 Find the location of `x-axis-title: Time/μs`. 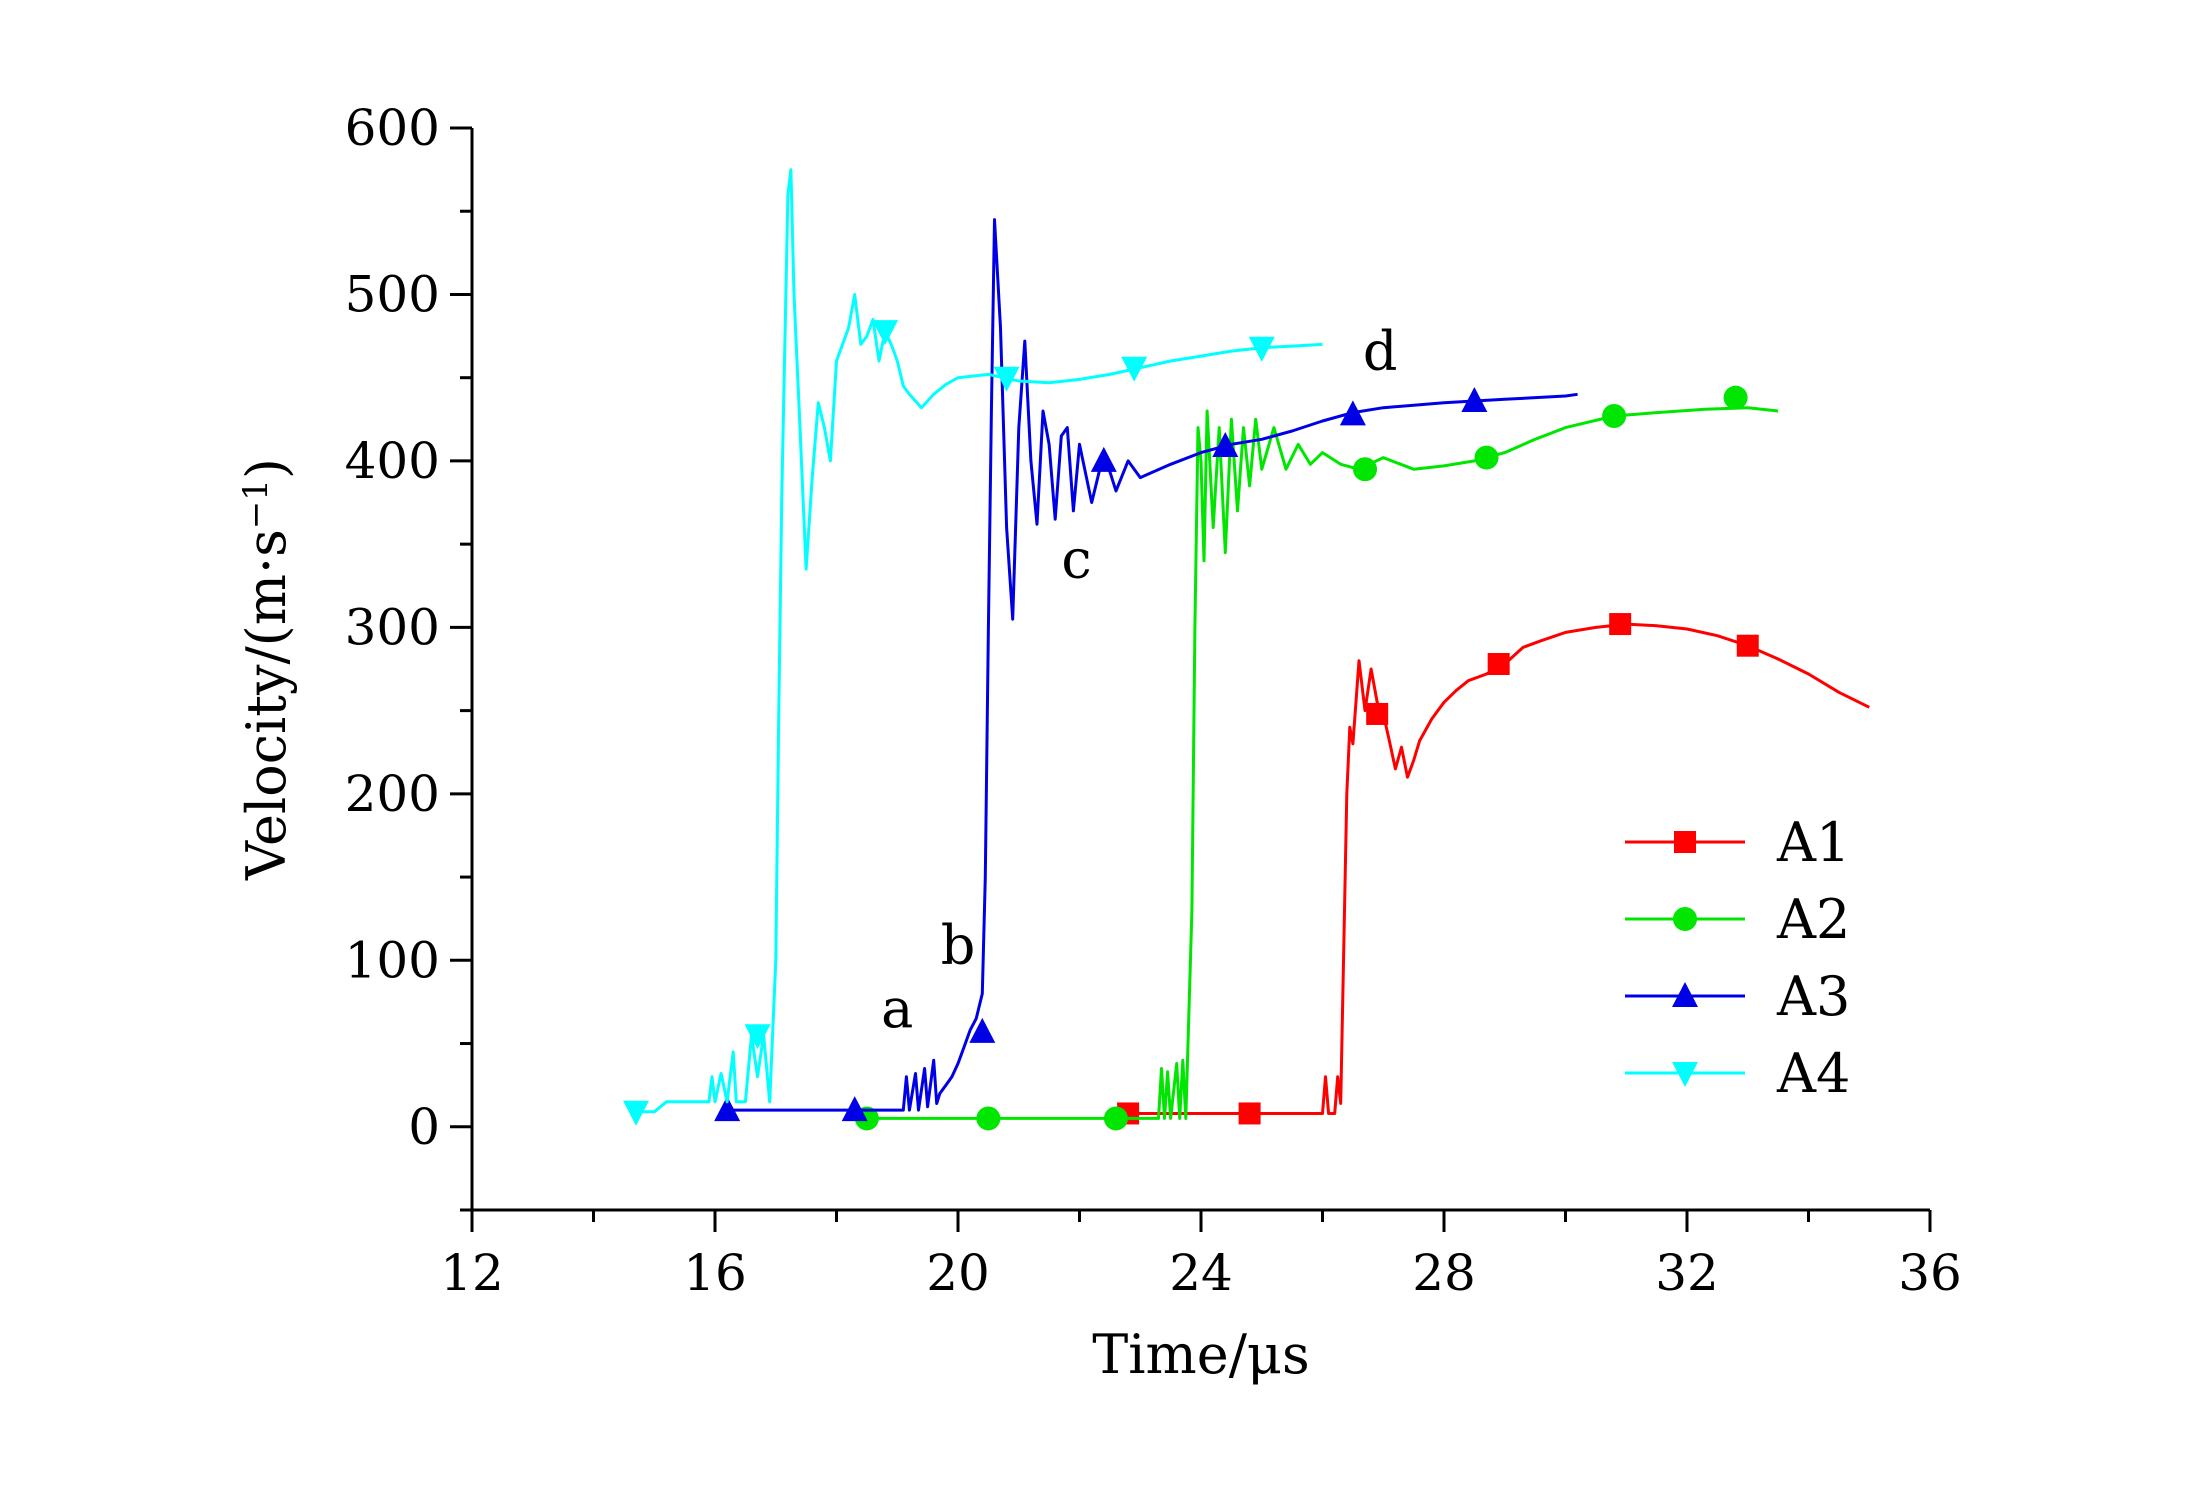

x-axis-title: Time/μs is located at coordinates (1200, 1354).